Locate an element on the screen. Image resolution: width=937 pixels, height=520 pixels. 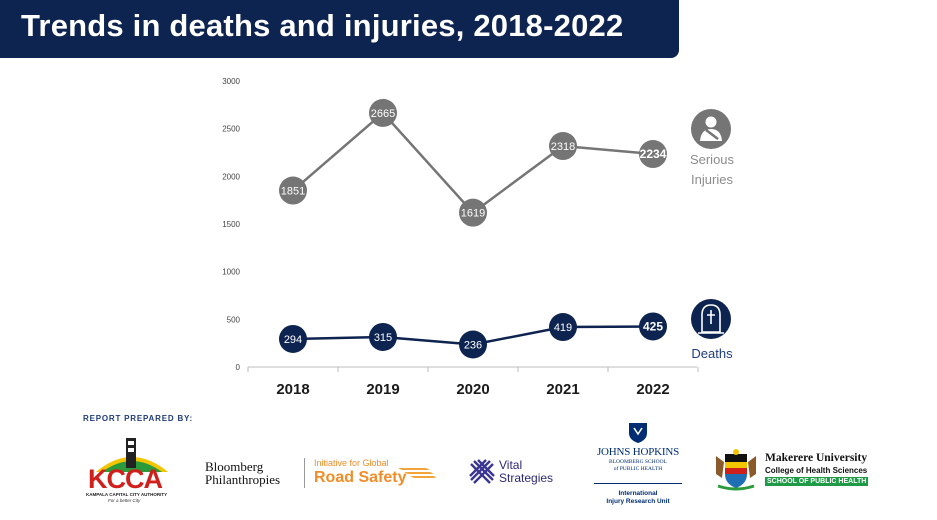
logo-divider is located at coordinates (304, 473).